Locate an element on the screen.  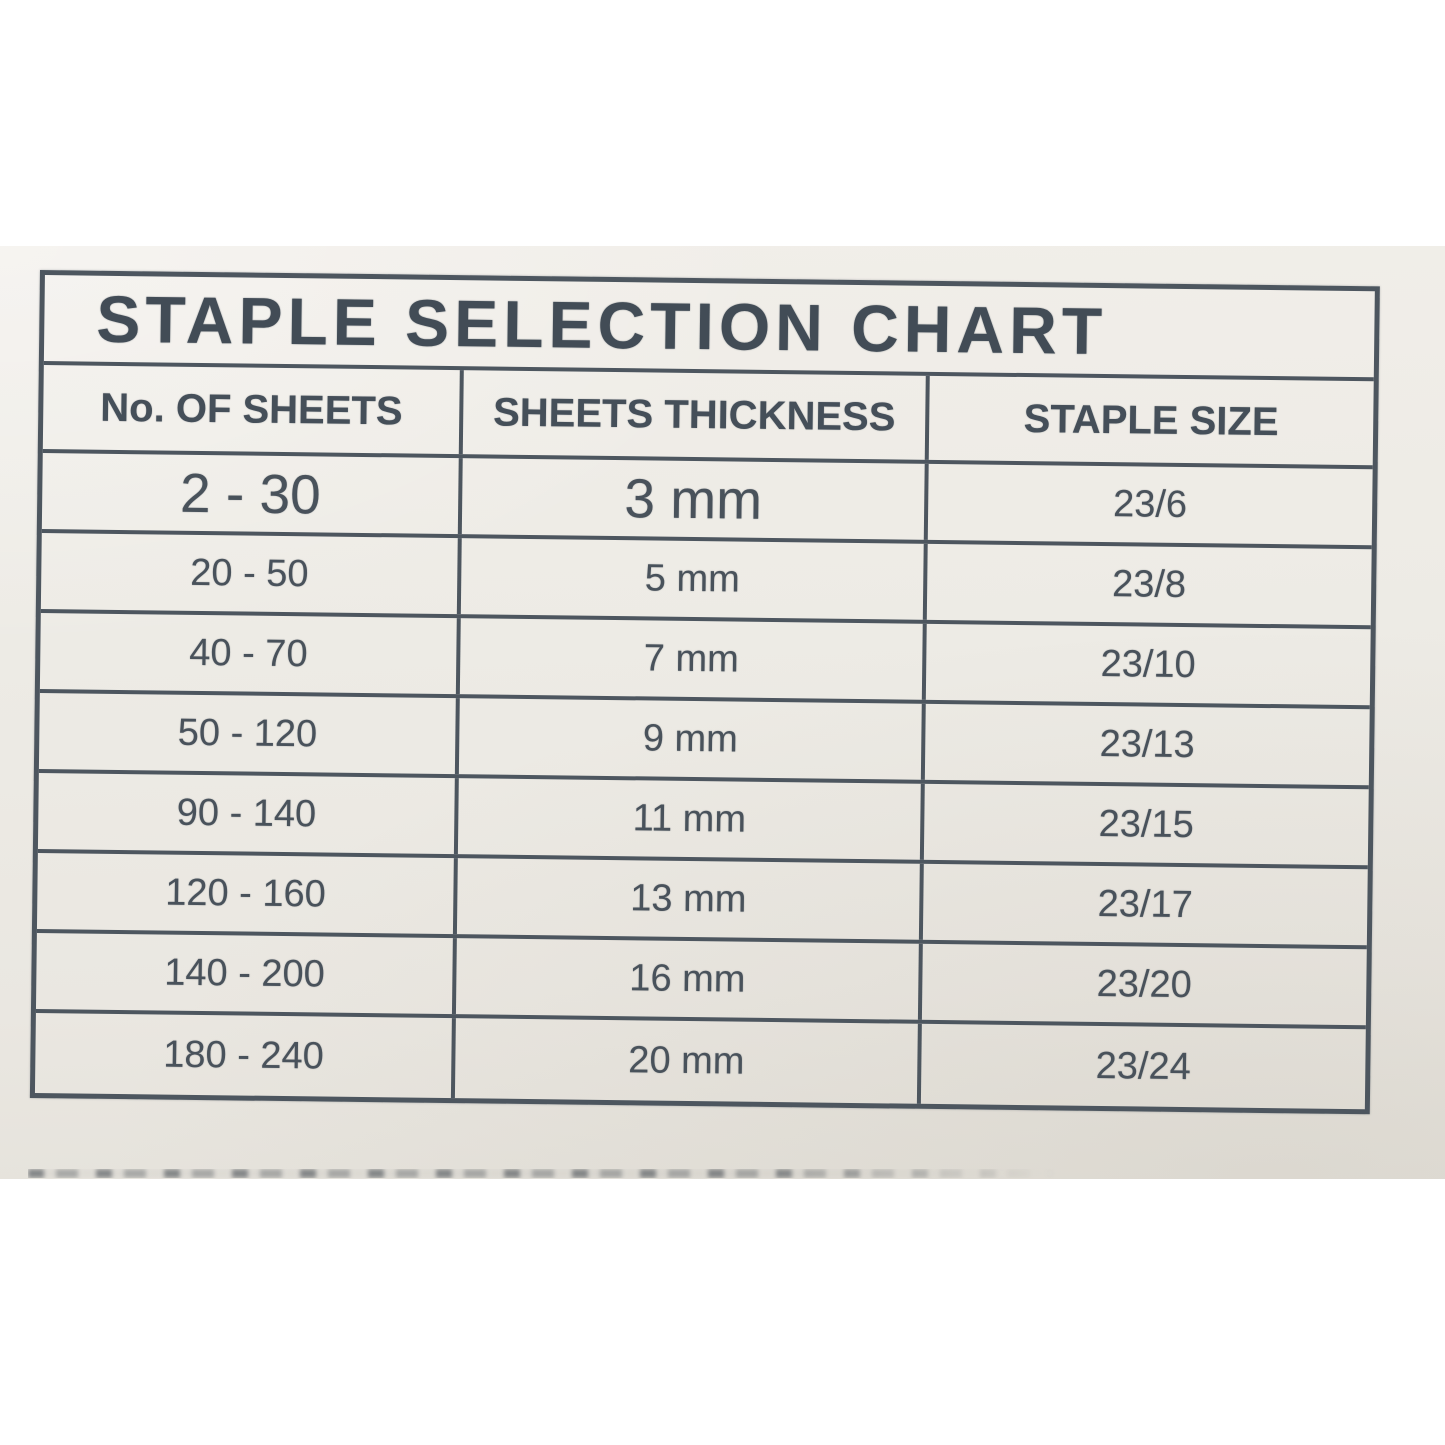
cell-sheets-thickness: 5 mm is located at coordinates (694, 579).